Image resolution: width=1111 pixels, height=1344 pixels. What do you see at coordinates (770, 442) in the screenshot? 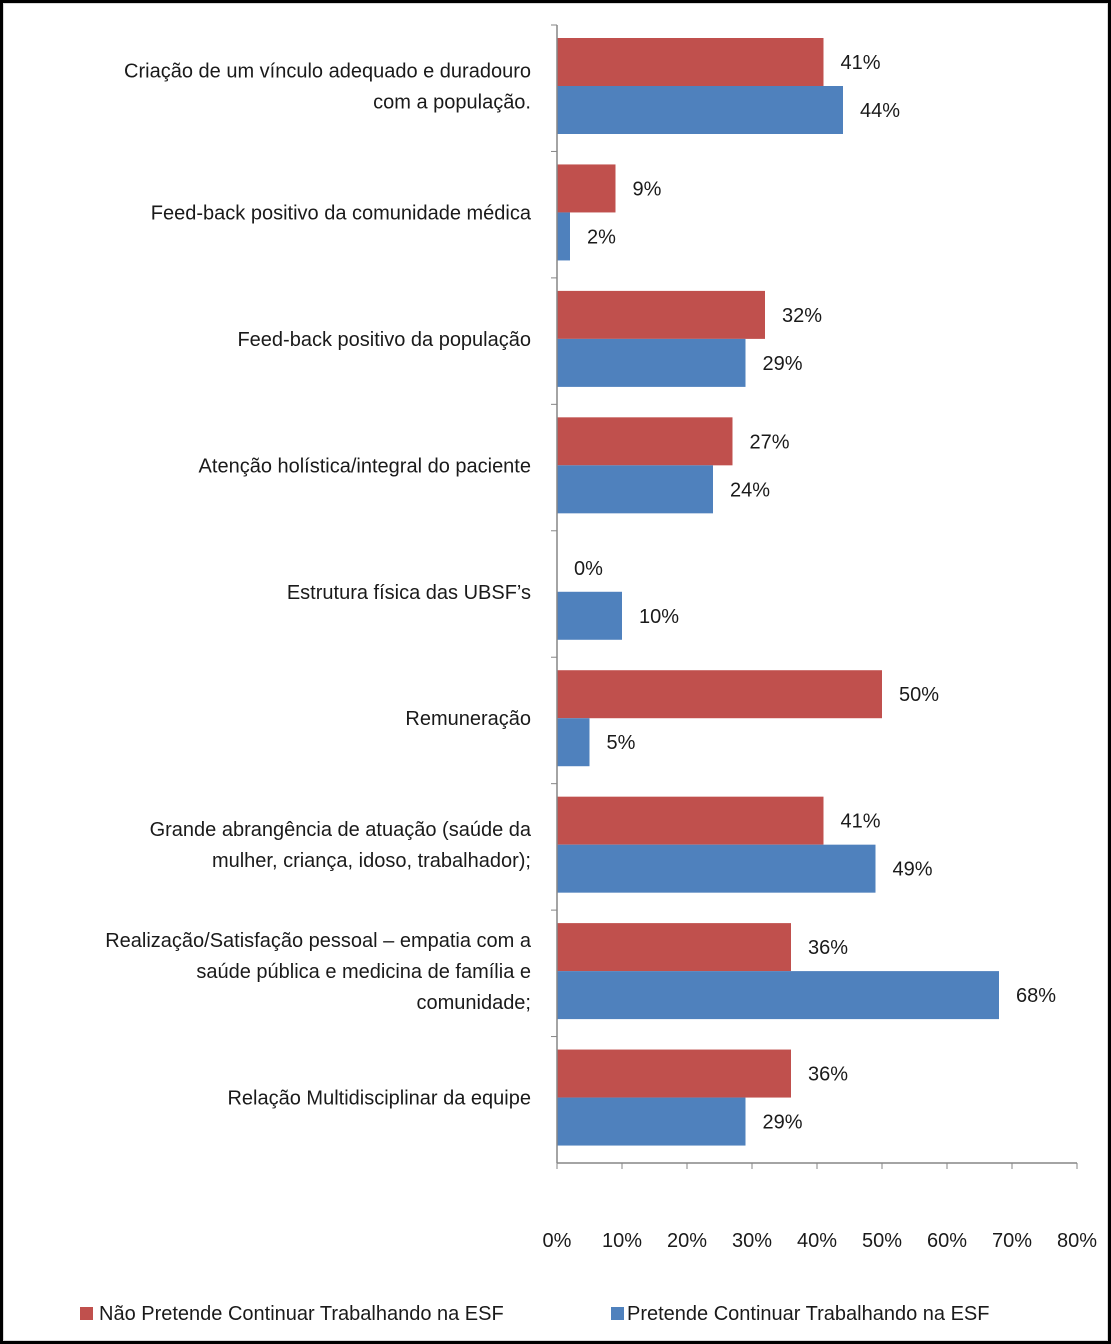
I see `data-label-nao-pretende-4: 27%` at bounding box center [770, 442].